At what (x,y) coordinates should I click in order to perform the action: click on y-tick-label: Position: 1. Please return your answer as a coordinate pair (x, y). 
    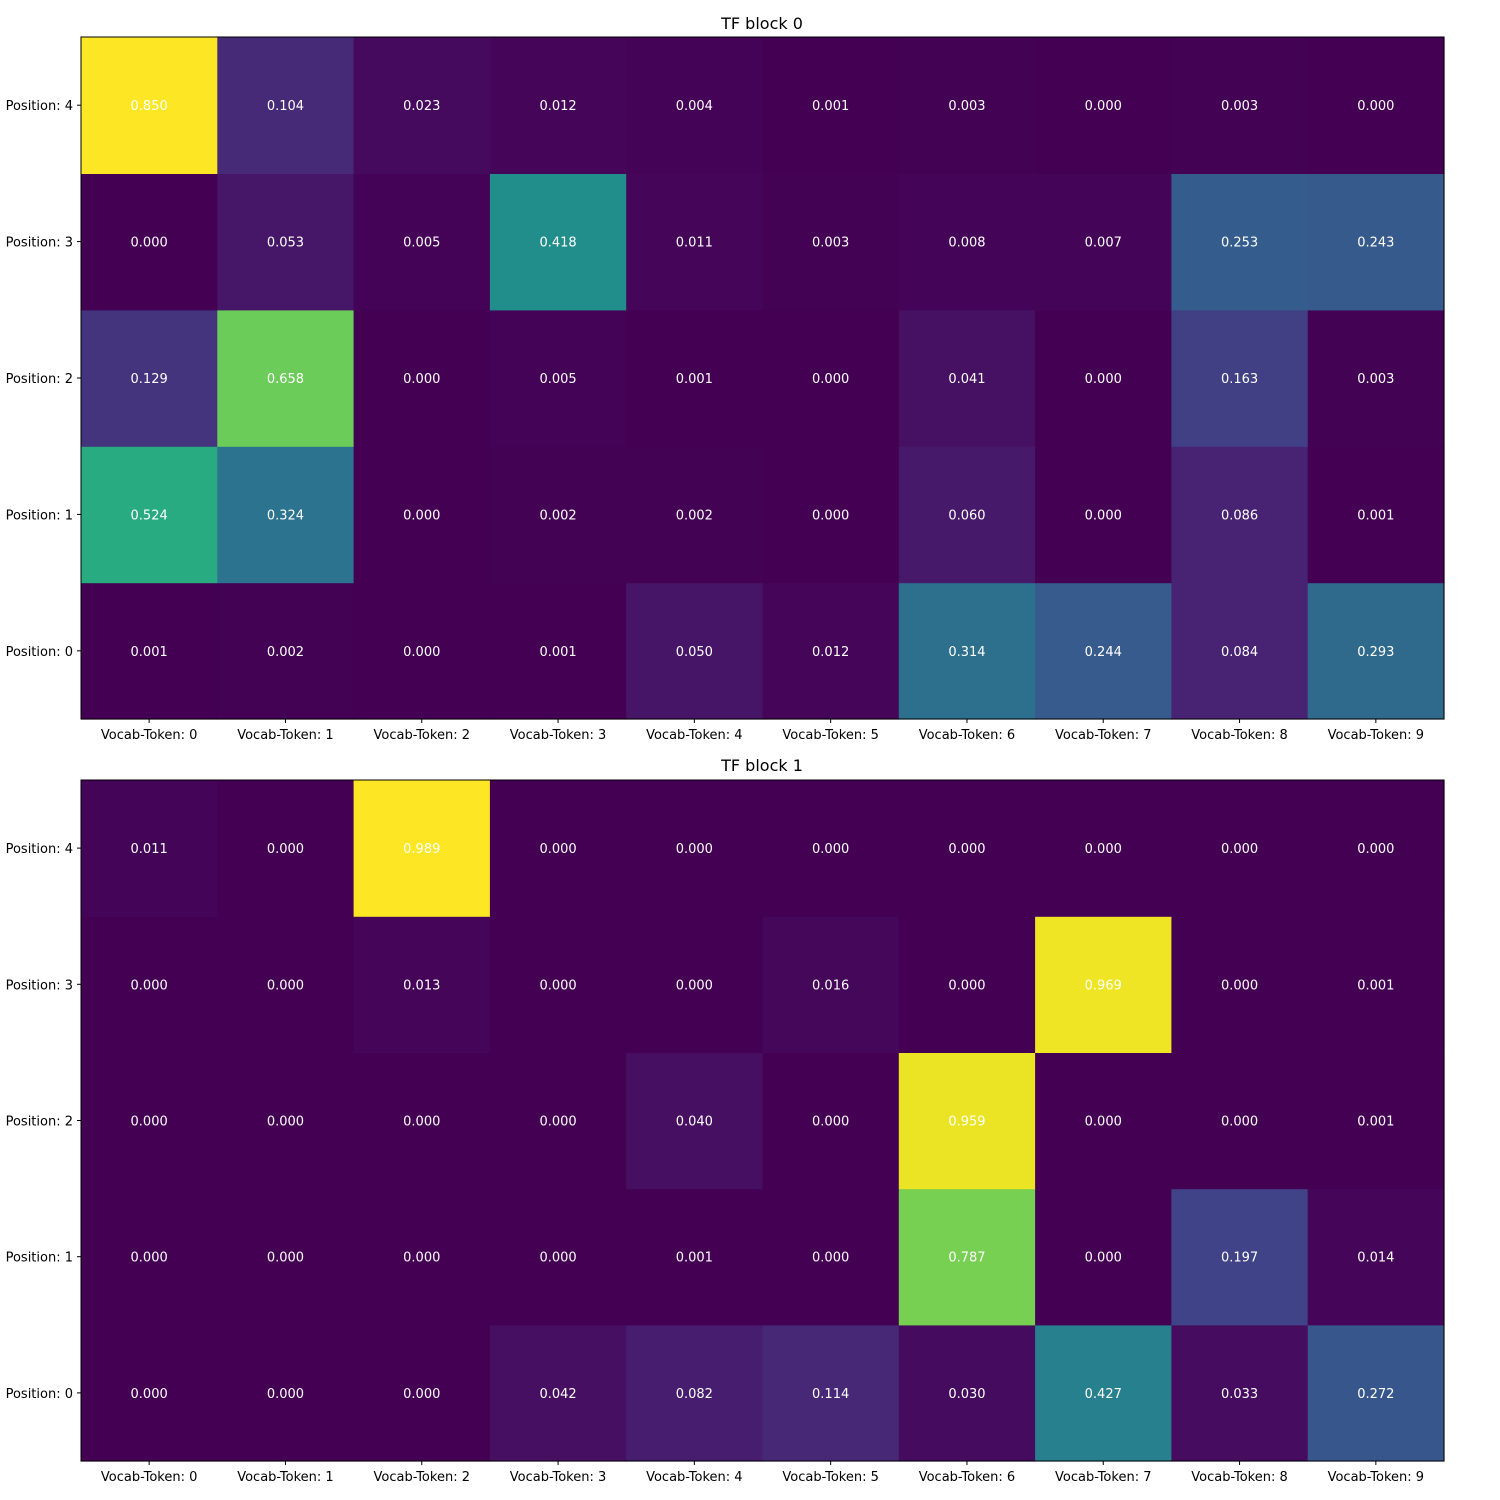
    Looking at the image, I should click on (39, 1258).